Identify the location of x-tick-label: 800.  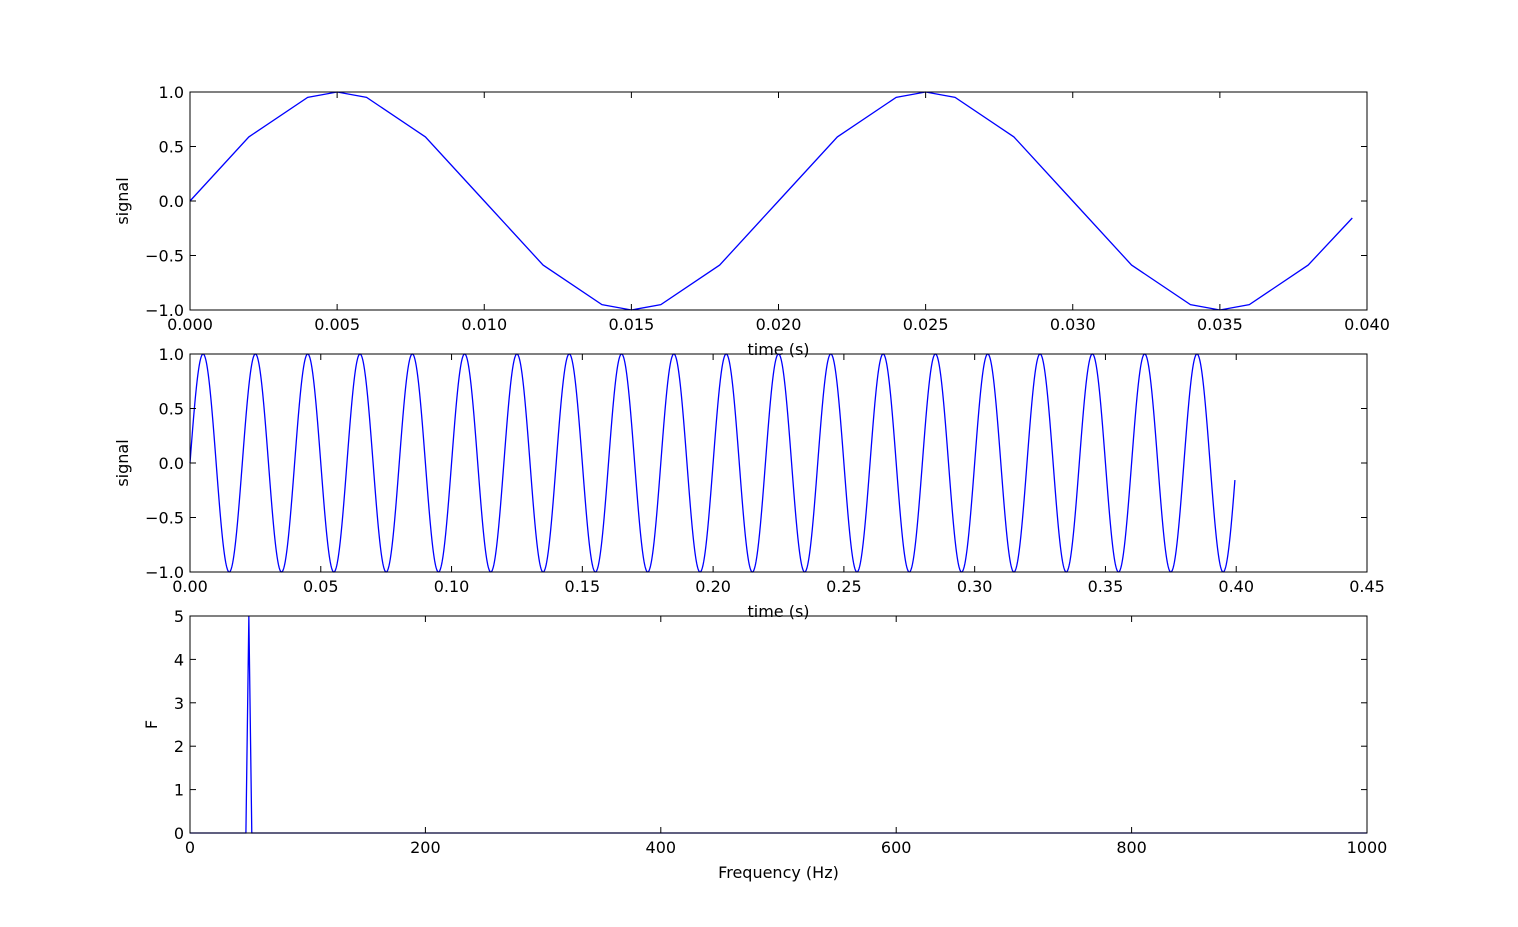
(1131, 847).